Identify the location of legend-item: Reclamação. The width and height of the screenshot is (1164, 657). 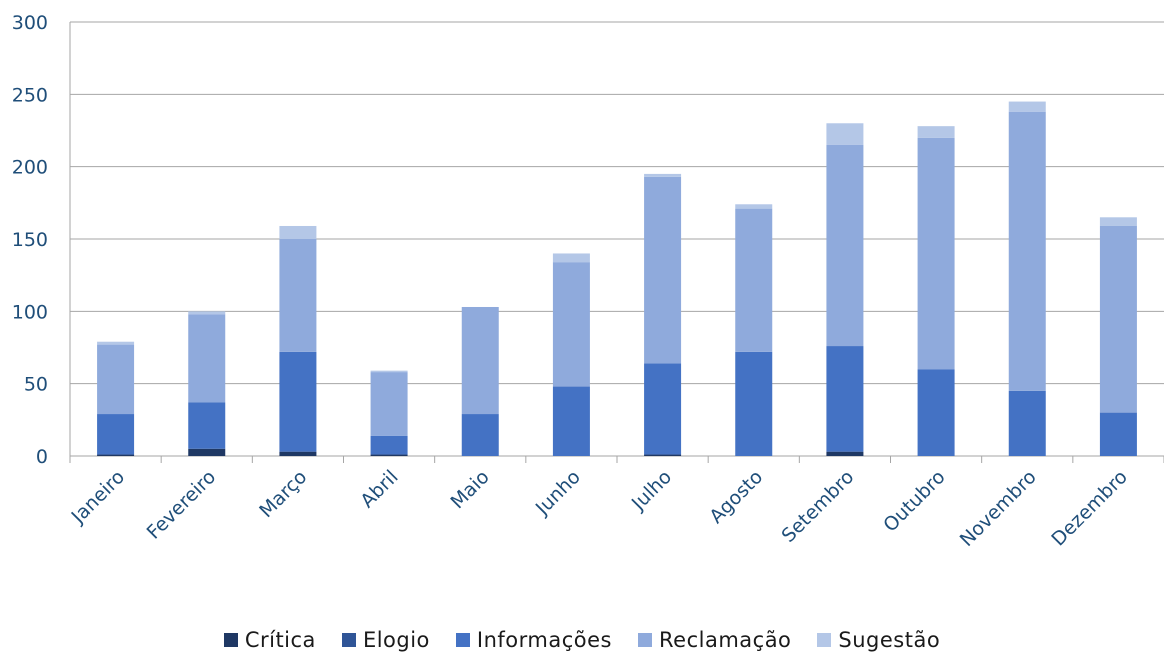
(714, 640).